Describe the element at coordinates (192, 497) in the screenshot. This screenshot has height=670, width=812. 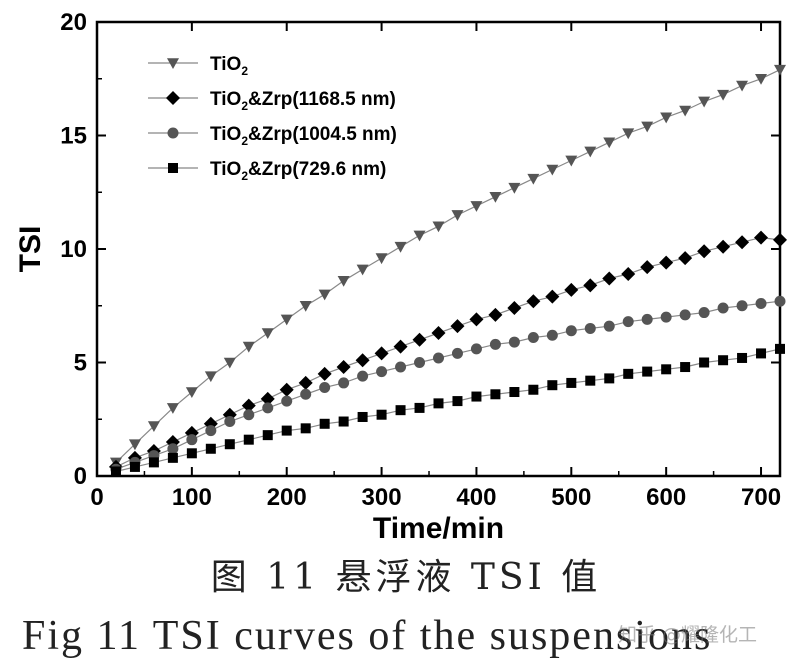
I see `x-tick-label: 100` at that location.